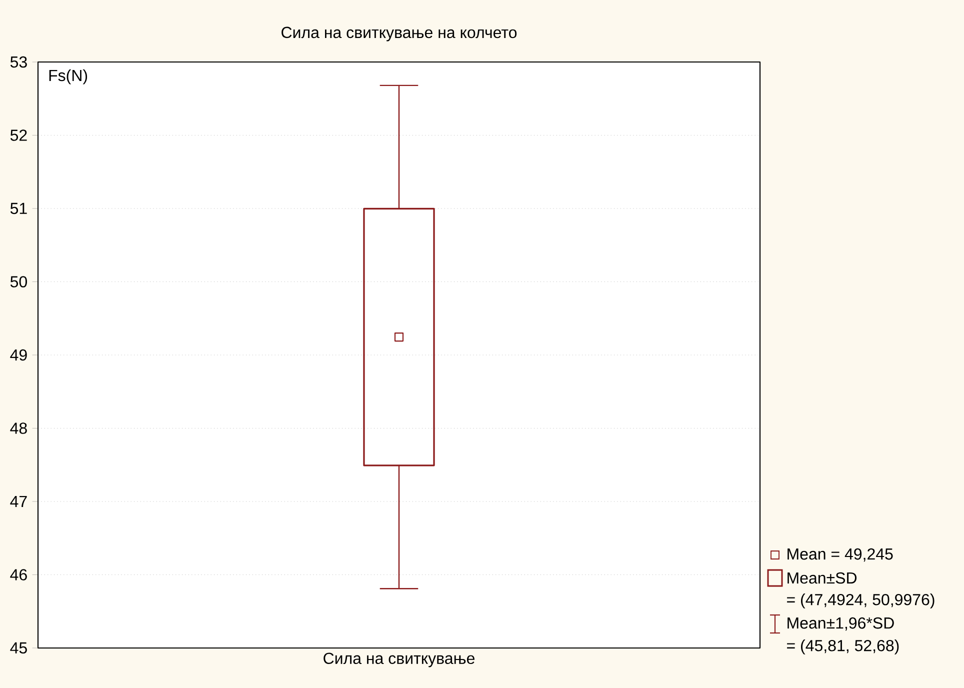 The image size is (964, 688). What do you see at coordinates (843, 647) in the screenshot?
I see `text: = (45,81, 52,68)` at bounding box center [843, 647].